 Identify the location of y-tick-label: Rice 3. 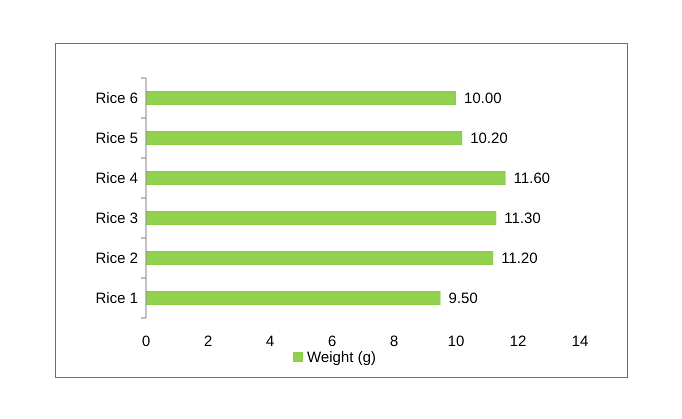
(116, 218).